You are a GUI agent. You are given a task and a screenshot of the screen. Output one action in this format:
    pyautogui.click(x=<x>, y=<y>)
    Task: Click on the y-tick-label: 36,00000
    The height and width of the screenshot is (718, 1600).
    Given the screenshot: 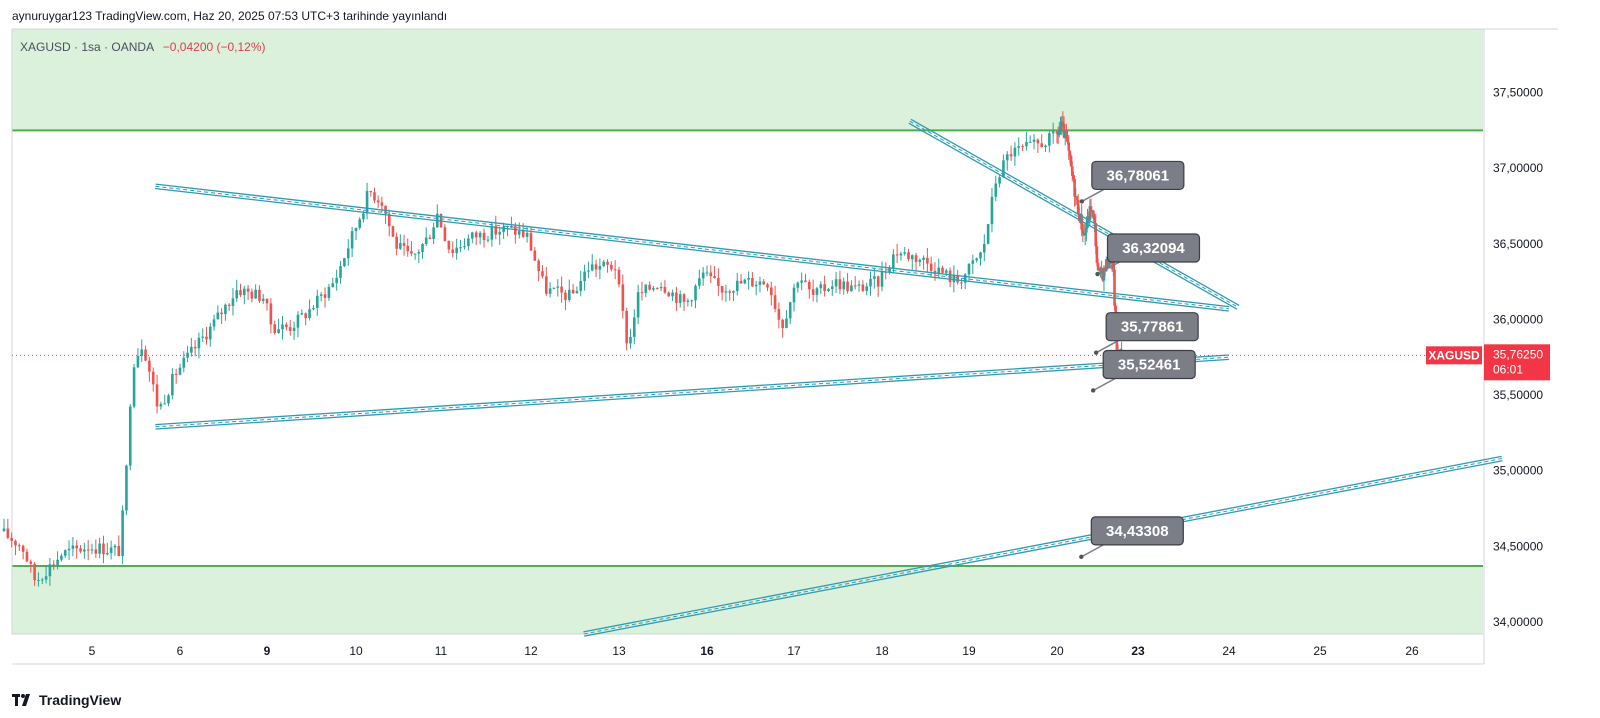 What is the action you would take?
    pyautogui.click(x=1518, y=319)
    